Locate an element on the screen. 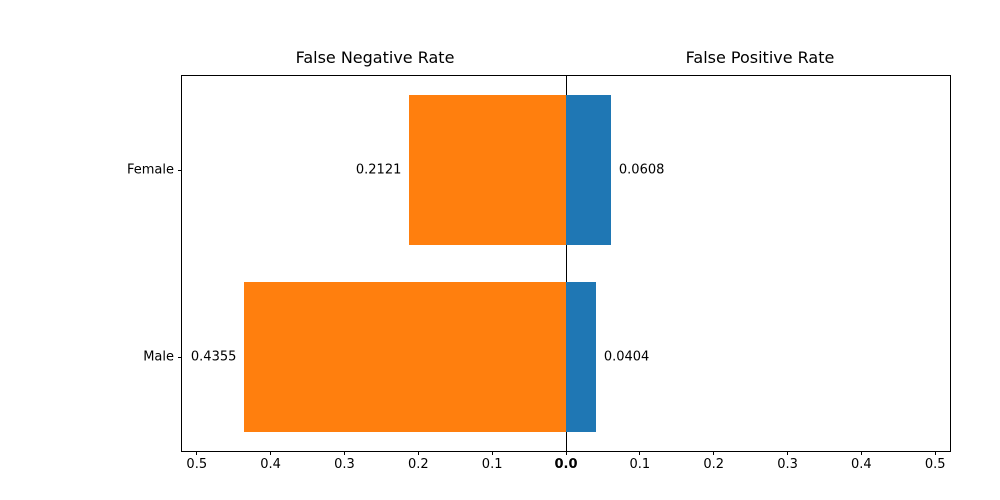  right-chart-title: False Positive Rate is located at coordinates (760, 57).